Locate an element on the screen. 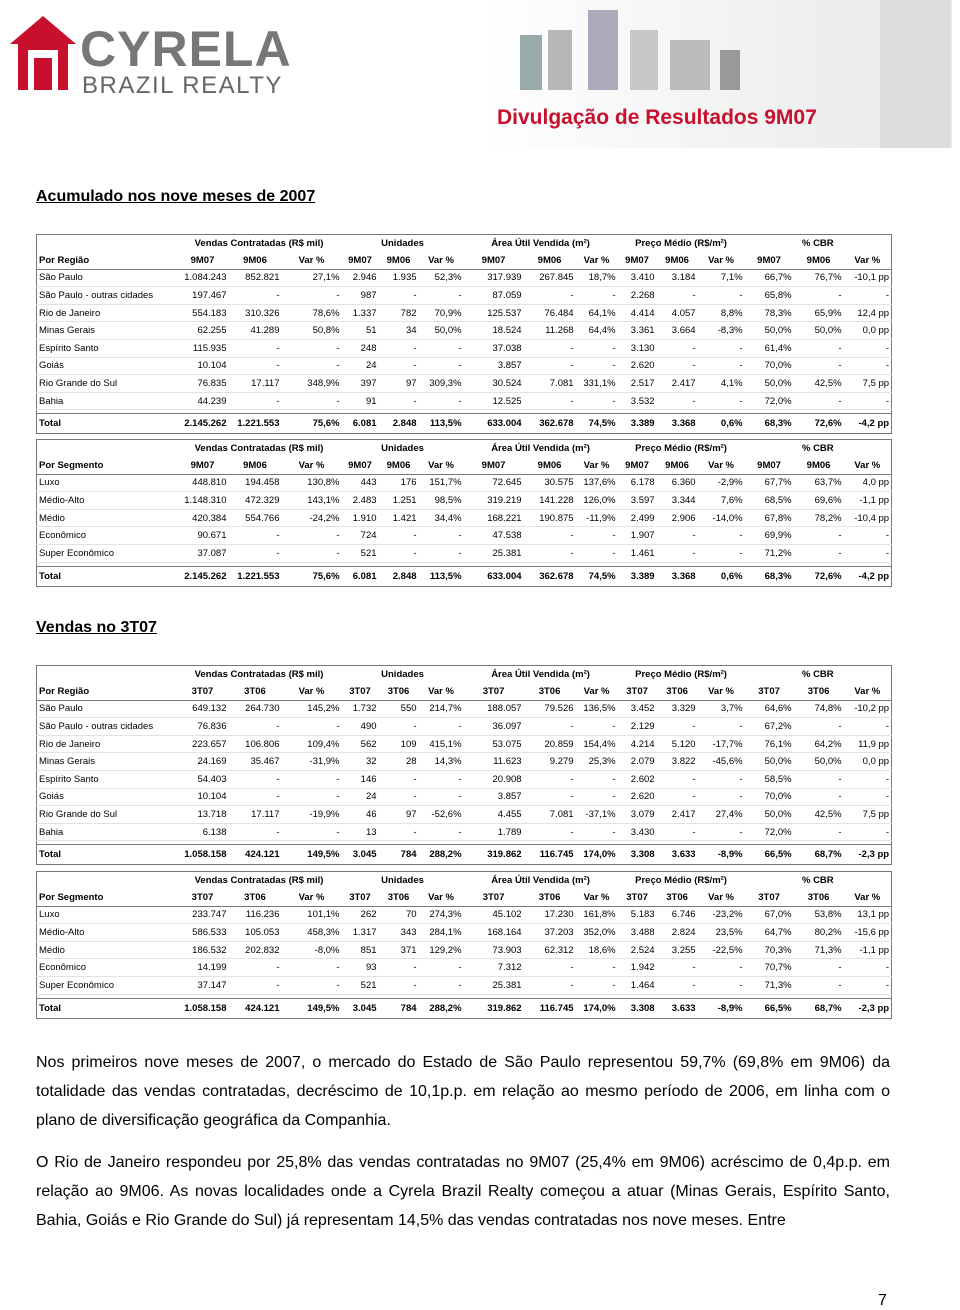 The height and width of the screenshot is (1310, 960). cell: 521 is located at coordinates (360, 985).